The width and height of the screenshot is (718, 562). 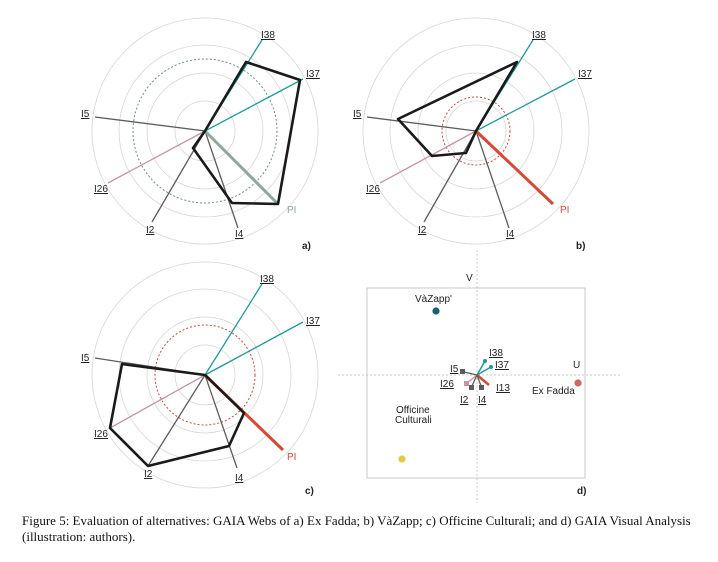 What do you see at coordinates (502, 365) in the screenshot?
I see `label-i37-d: I37` at bounding box center [502, 365].